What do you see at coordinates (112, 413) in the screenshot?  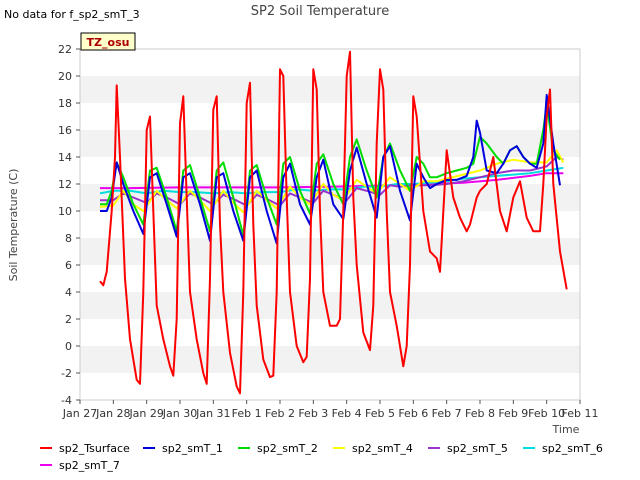 I see `x-tick-label: Jan 28` at bounding box center [112, 413].